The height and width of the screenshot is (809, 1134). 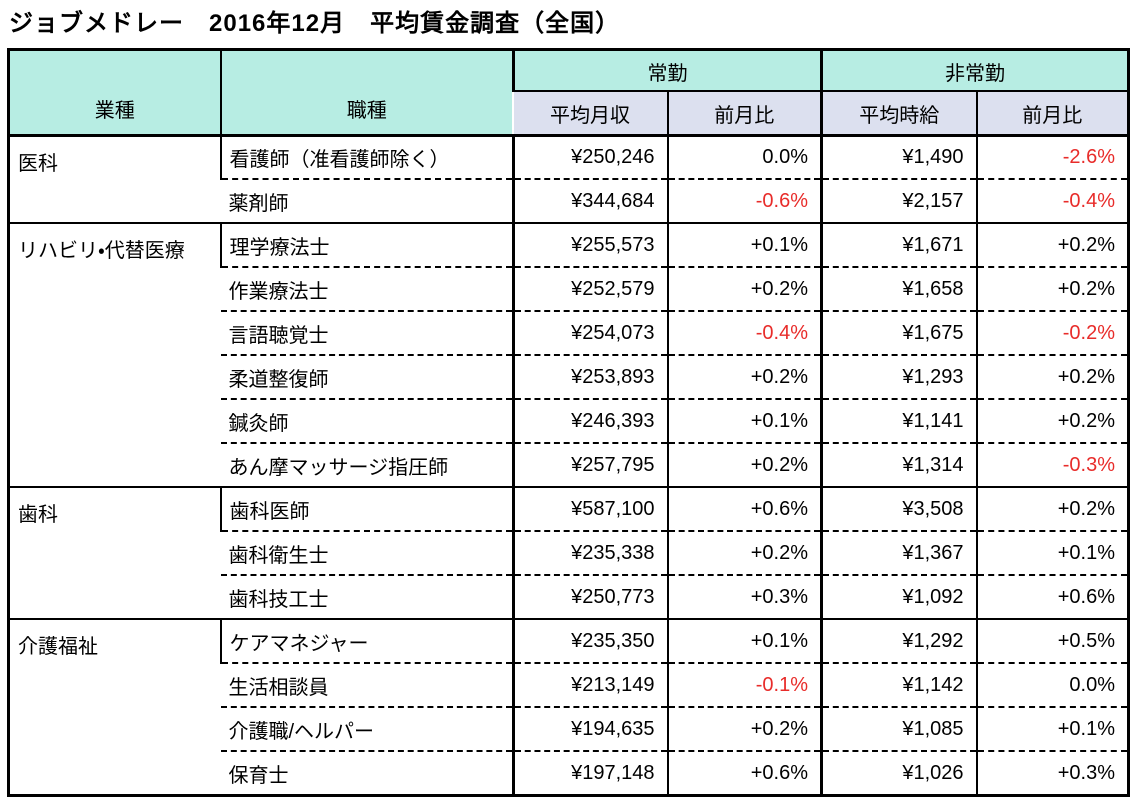 What do you see at coordinates (898, 685) in the screenshot?
I see `hourly-wage-cell: ¥1,142` at bounding box center [898, 685].